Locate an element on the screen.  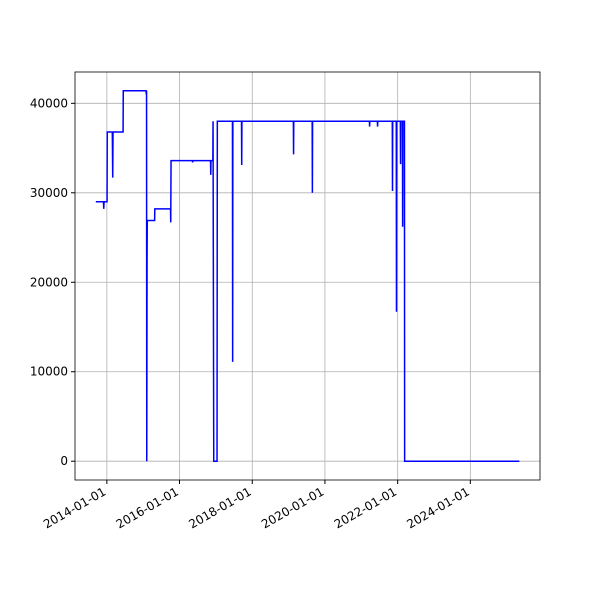
x-tick-label: 2022-01-01 is located at coordinates (365, 507).